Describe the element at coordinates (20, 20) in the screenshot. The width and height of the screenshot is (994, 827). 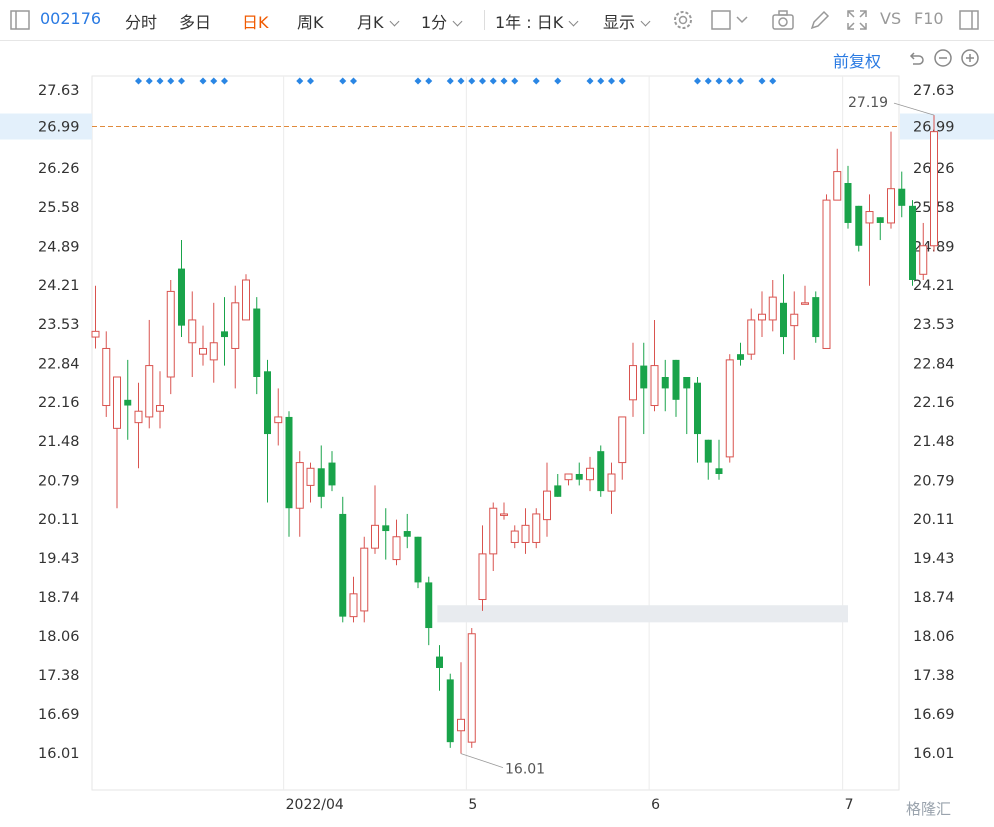
I see `sidebar-toggle-icon` at that location.